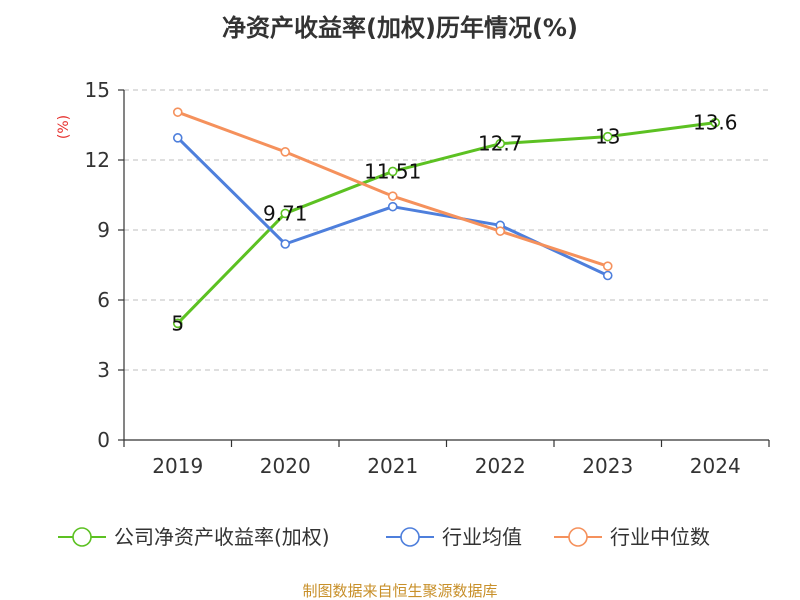  I want to click on data-label: 13, so click(607, 137).